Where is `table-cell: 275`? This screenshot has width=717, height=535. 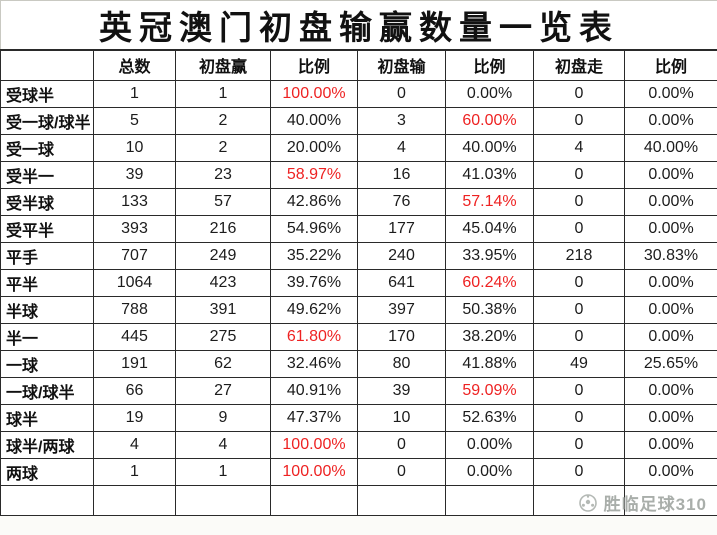 table-cell: 275 is located at coordinates (223, 336).